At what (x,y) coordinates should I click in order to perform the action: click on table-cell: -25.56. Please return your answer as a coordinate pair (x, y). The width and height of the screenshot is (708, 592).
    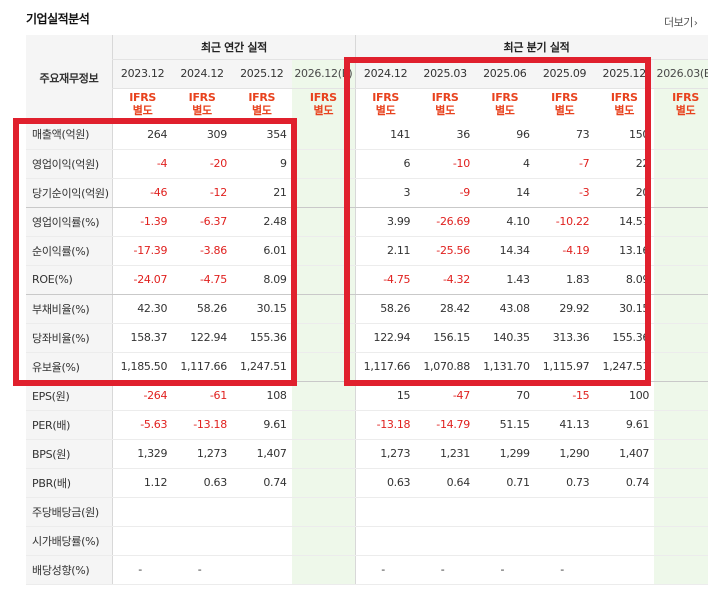
    Looking at the image, I should click on (445, 251).